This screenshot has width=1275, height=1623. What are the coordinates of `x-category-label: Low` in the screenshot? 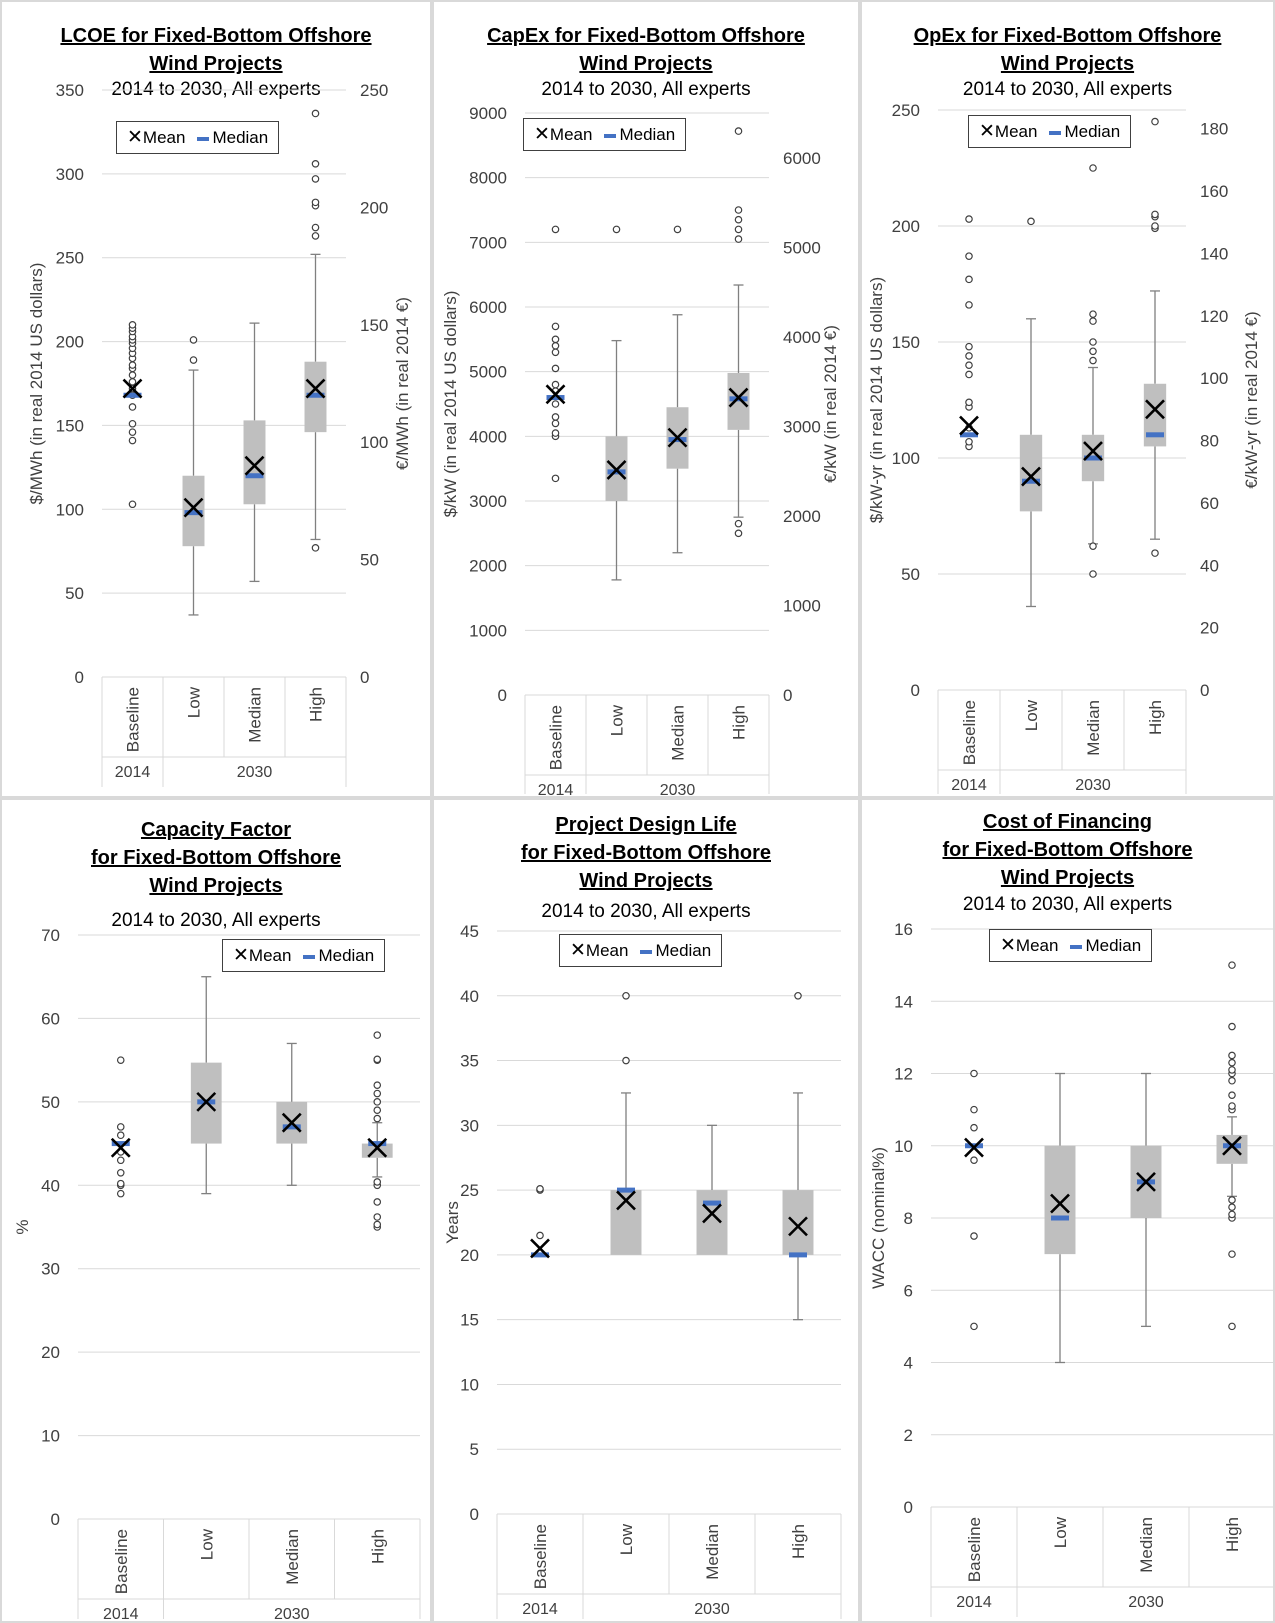 It's located at (1060, 1532).